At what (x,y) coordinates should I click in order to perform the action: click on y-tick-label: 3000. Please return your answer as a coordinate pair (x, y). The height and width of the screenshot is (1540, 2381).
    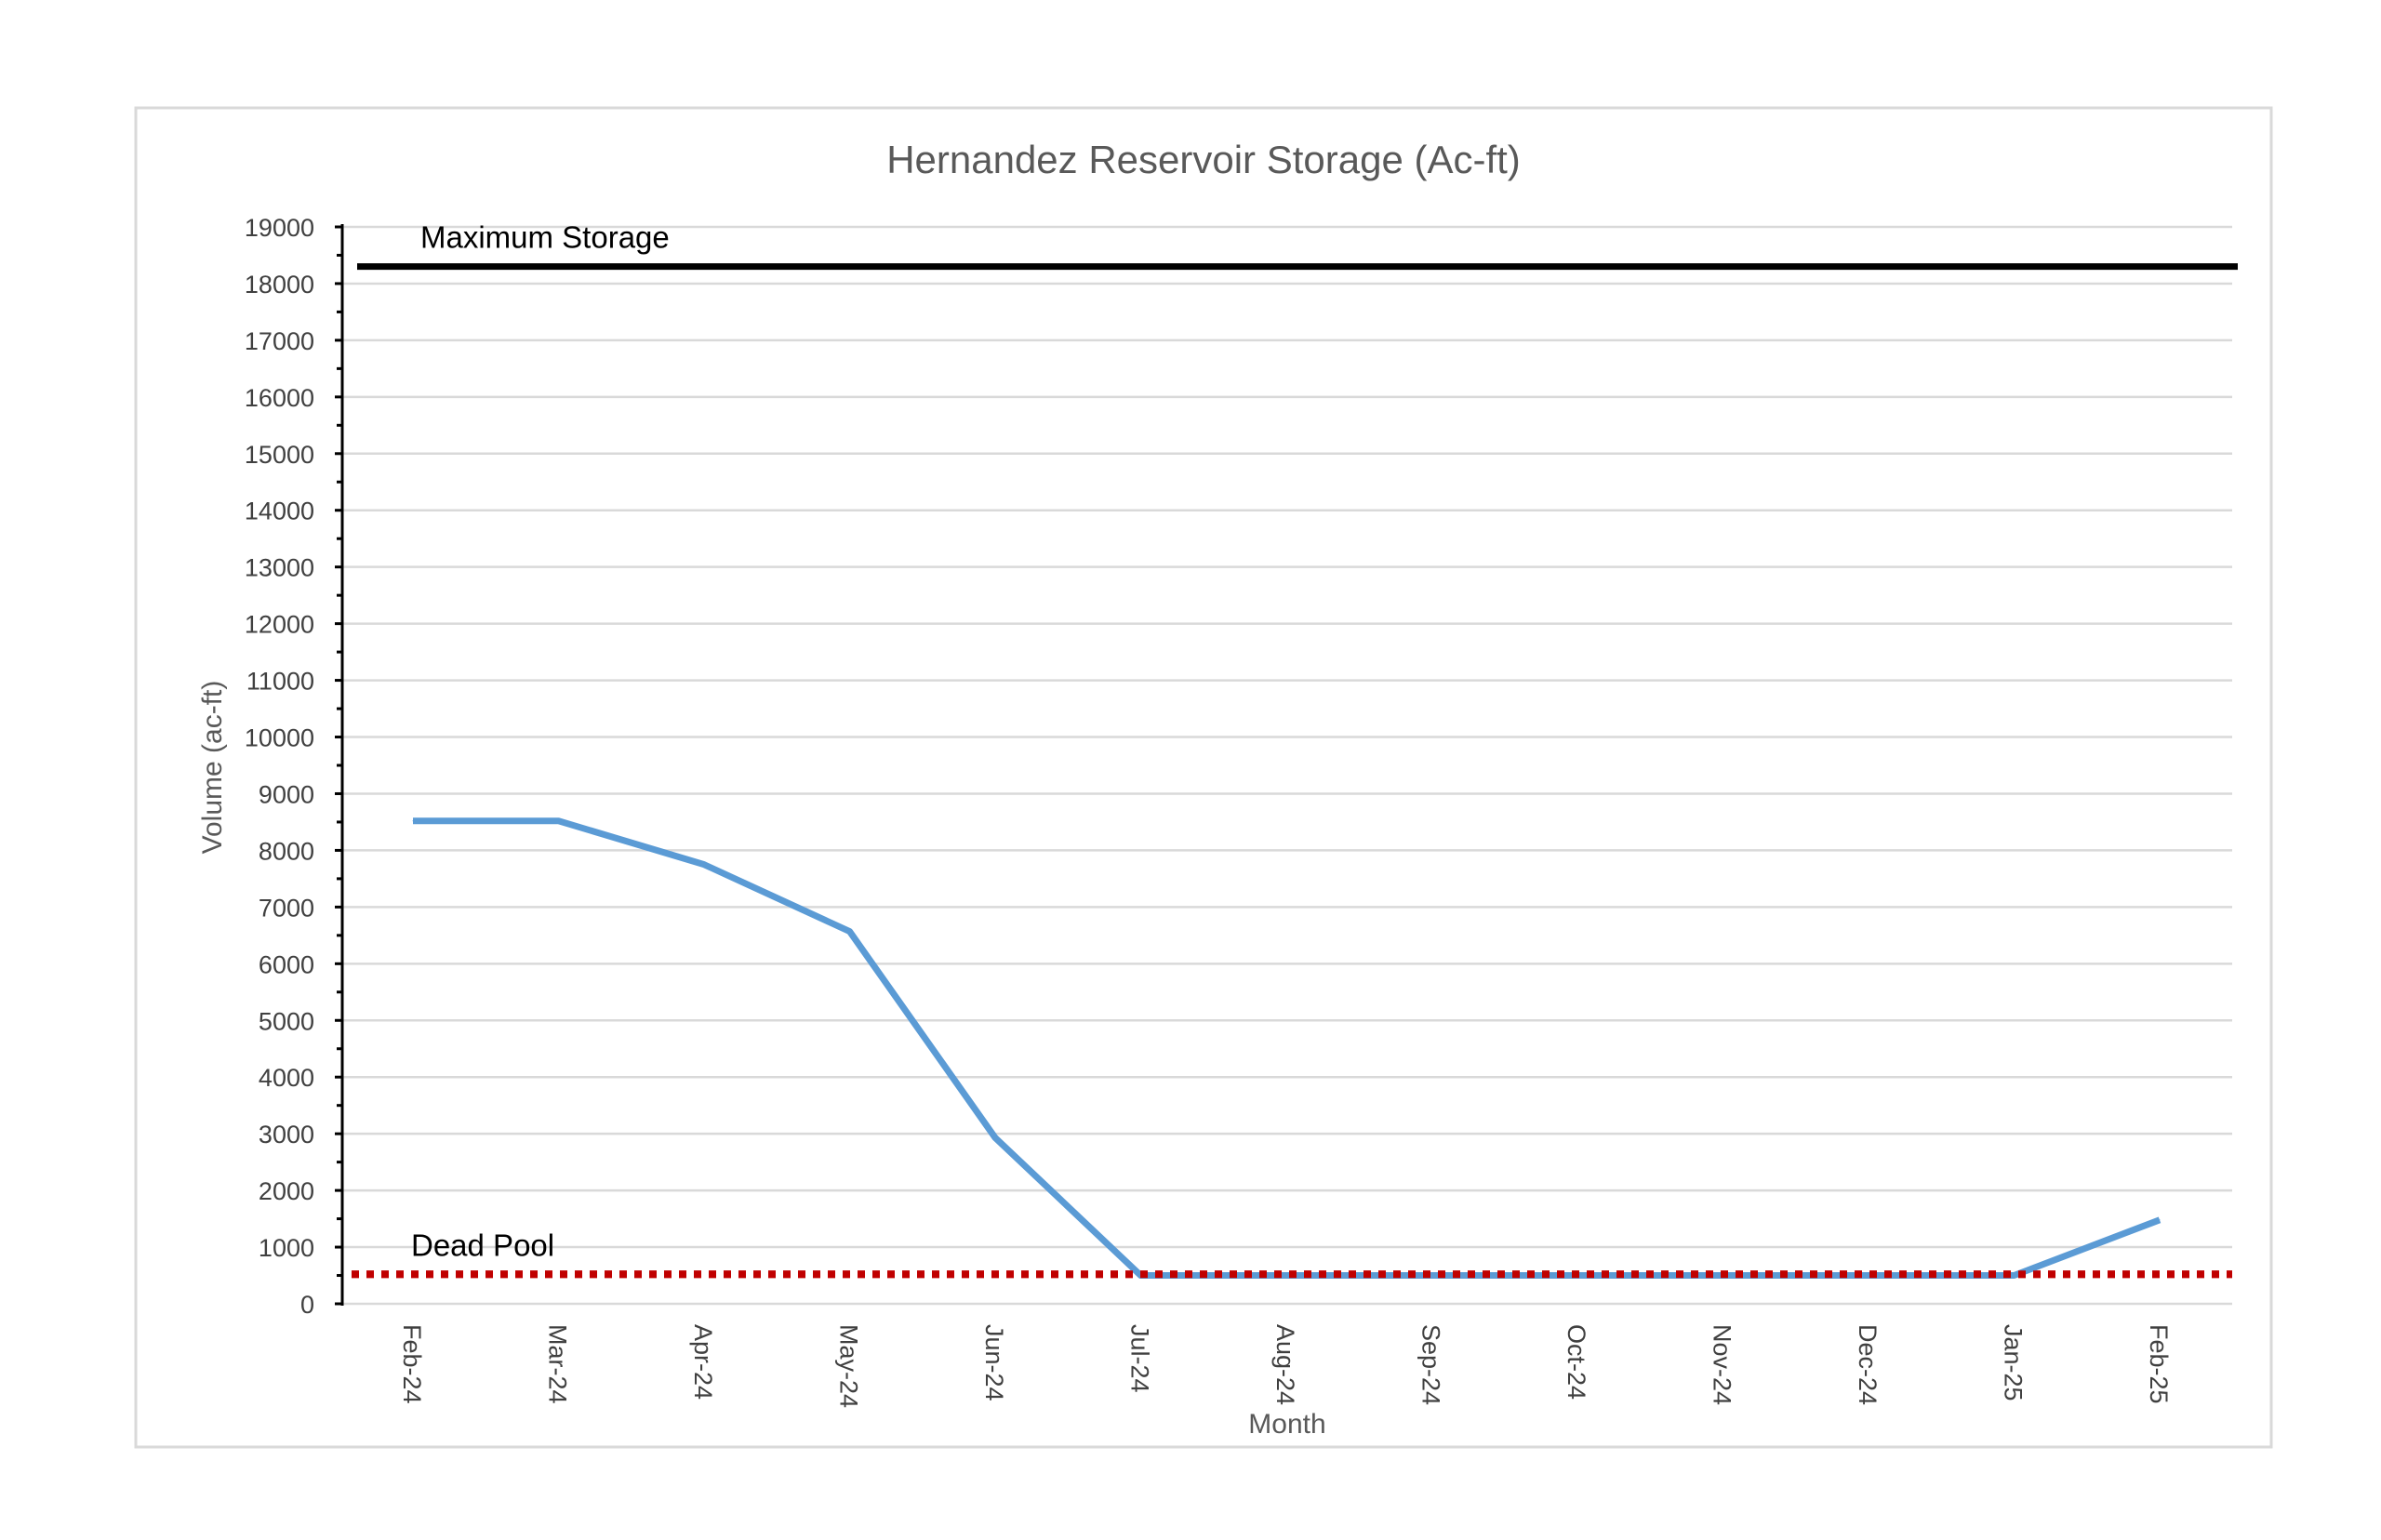
    Looking at the image, I should click on (286, 1134).